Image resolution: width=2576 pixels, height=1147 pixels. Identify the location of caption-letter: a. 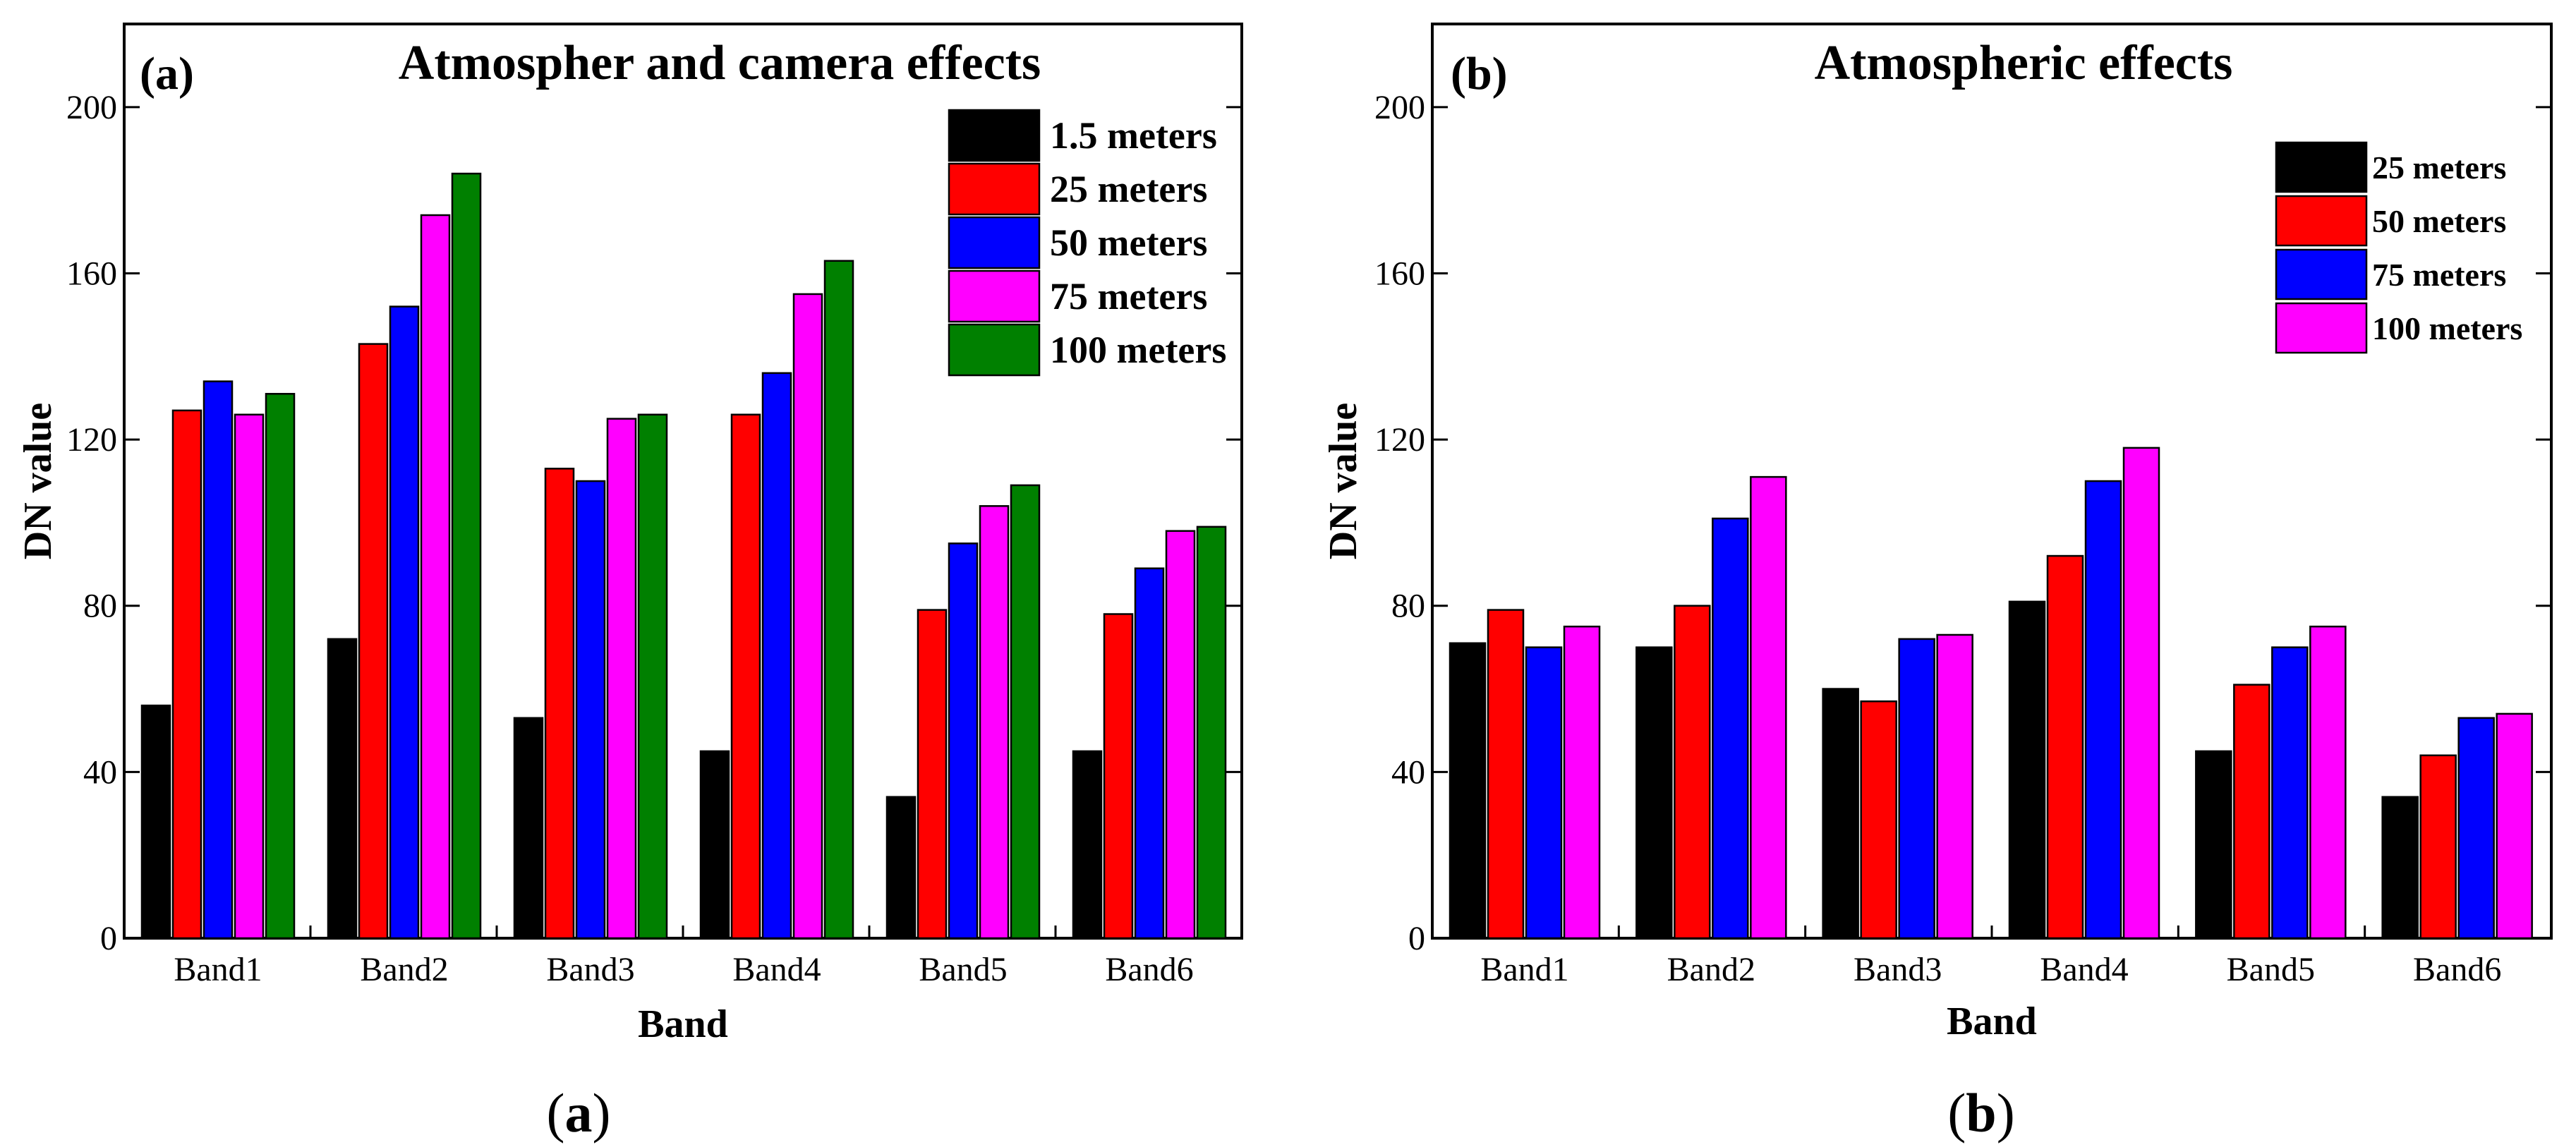
(579, 1112).